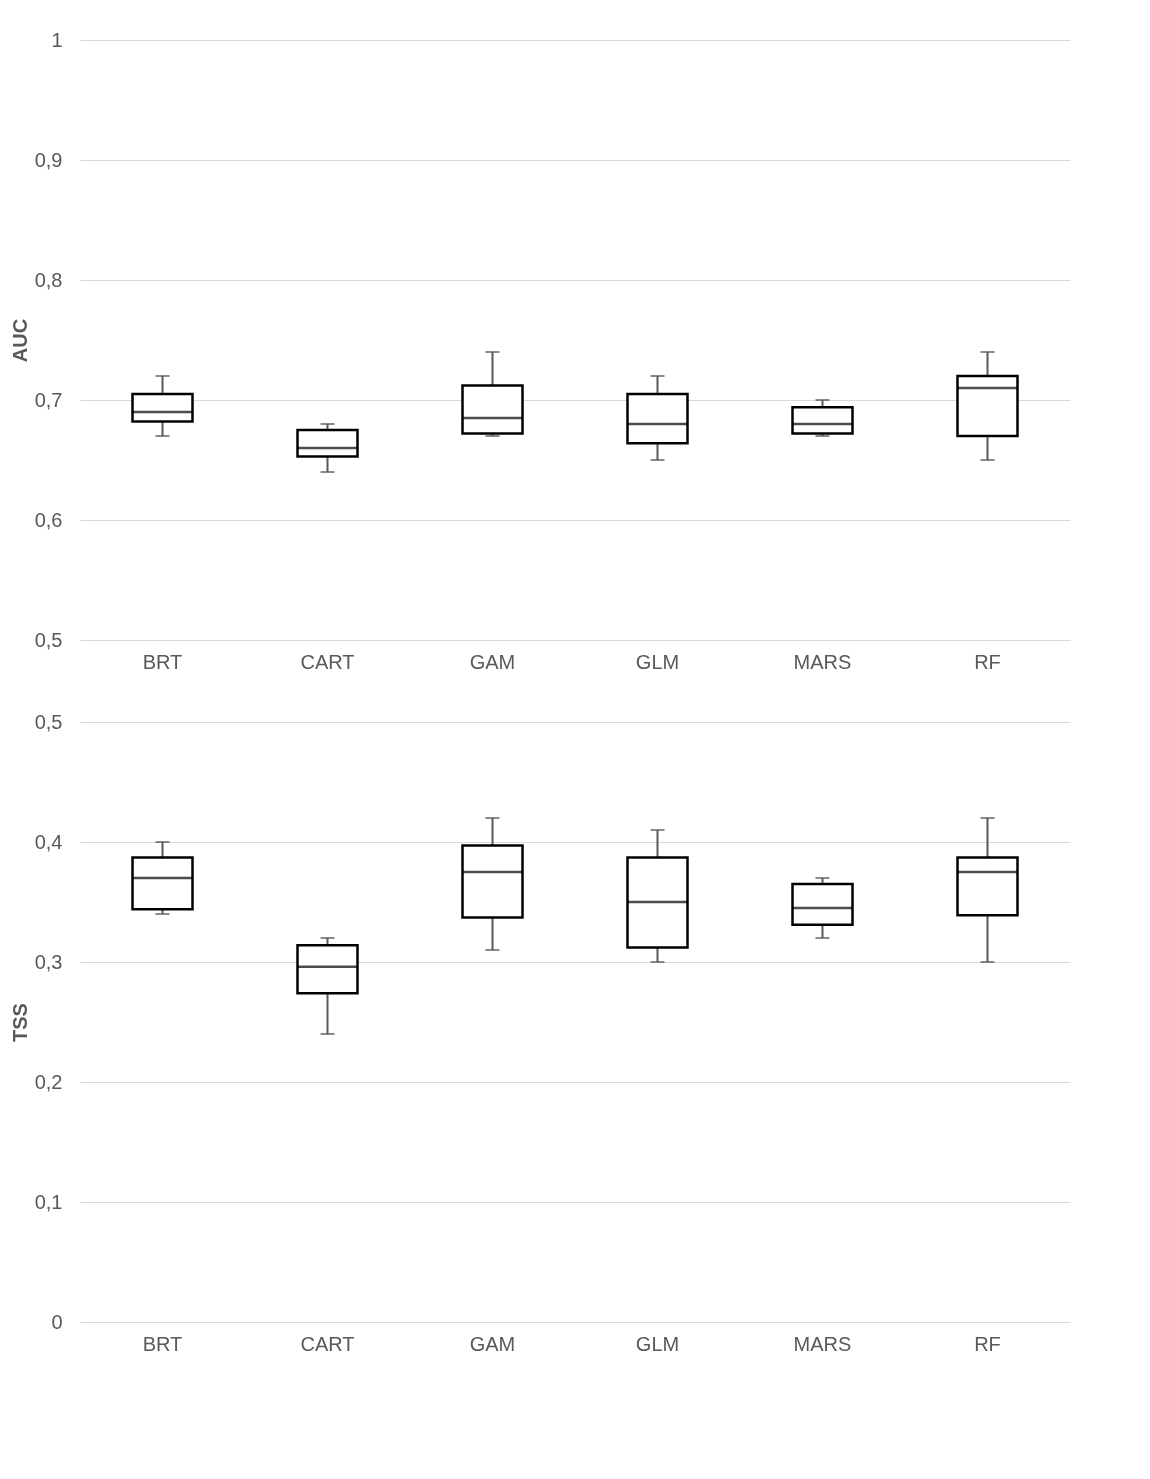 The image size is (1150, 1479). I want to click on y-tick-label: 0,3, so click(48, 961).